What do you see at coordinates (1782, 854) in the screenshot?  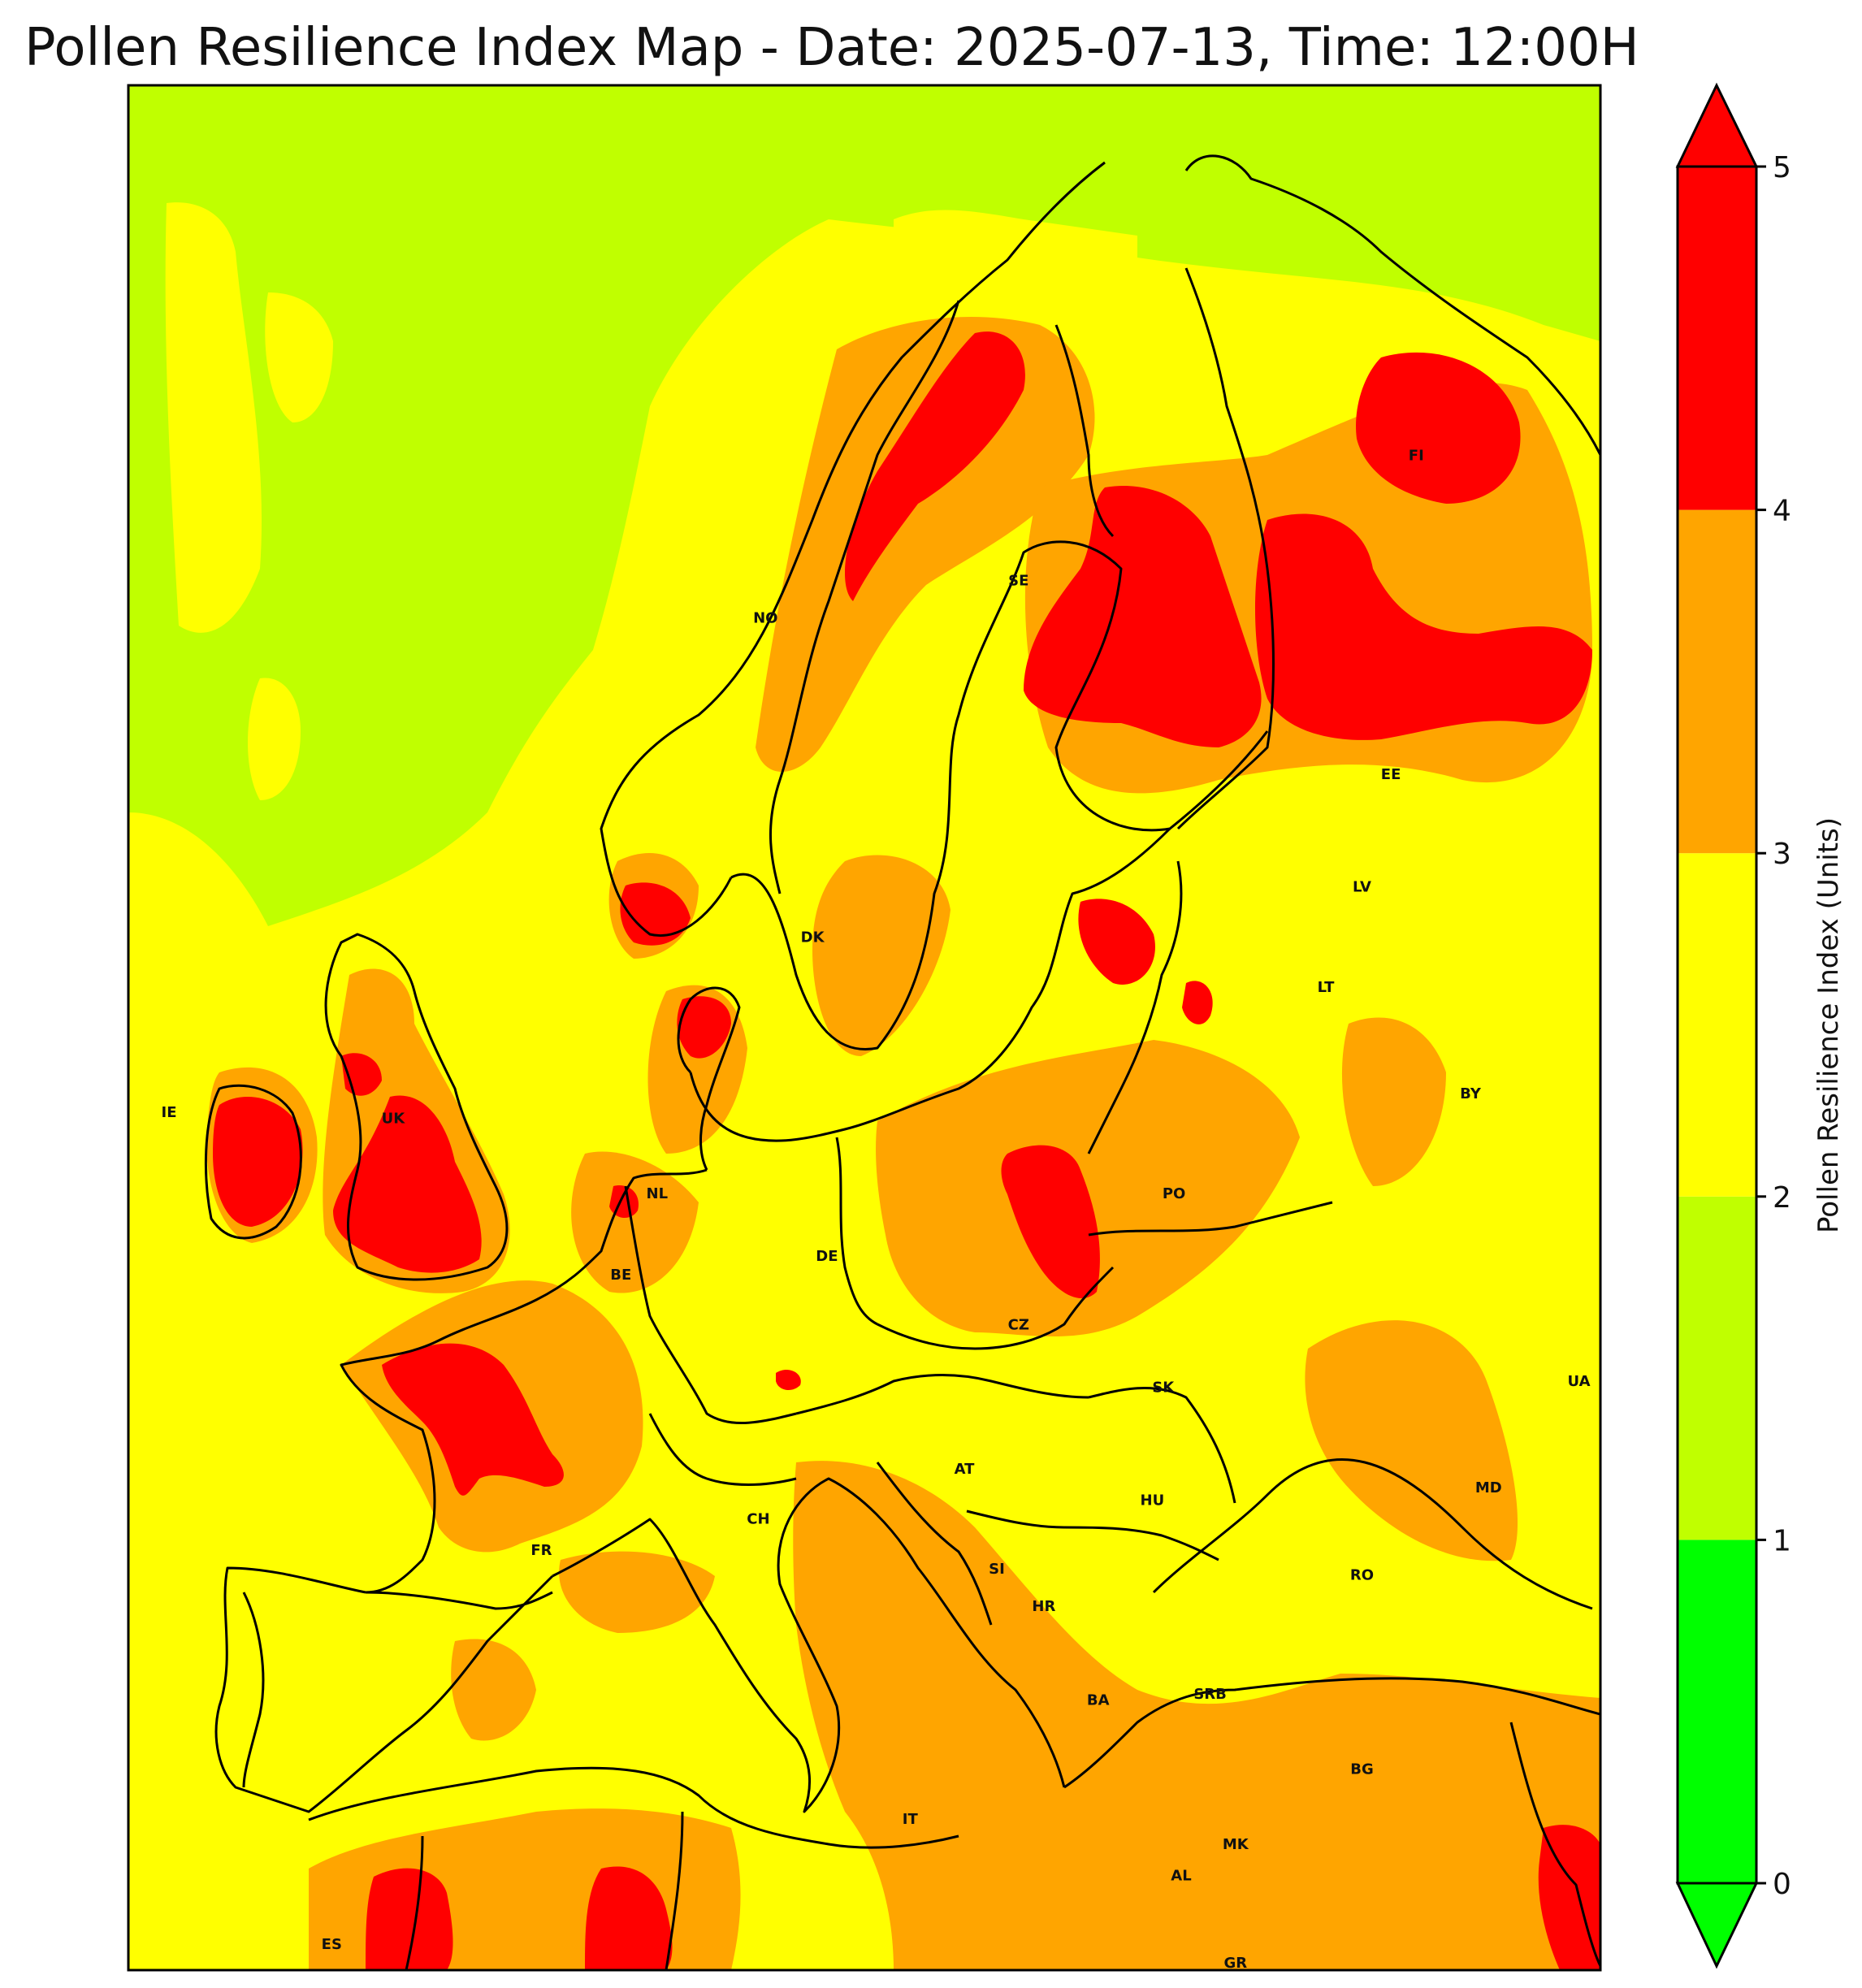 I see `colorbar-tick-label: 3` at bounding box center [1782, 854].